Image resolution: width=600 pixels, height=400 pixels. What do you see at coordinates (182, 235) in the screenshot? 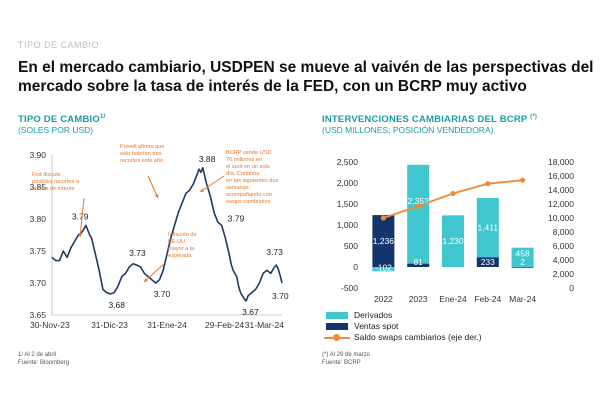
I see `annotation-text: Inflación de` at bounding box center [182, 235].